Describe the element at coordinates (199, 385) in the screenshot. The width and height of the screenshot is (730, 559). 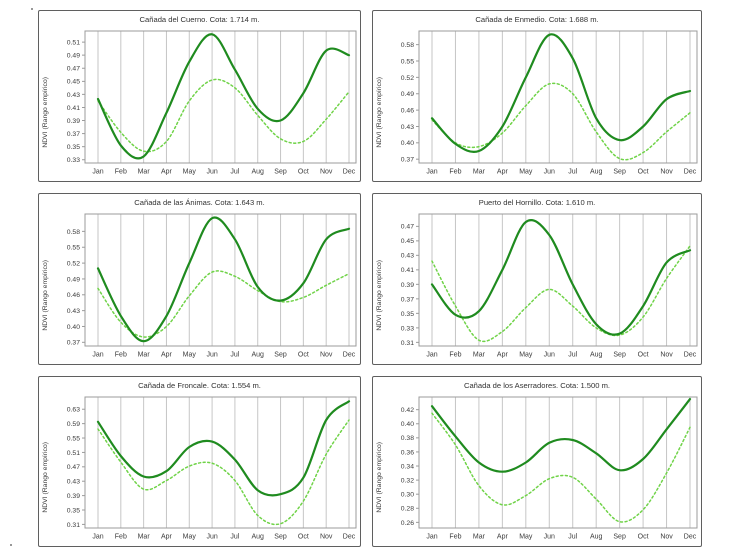
I see `chart-title: Cañada de Froncale. Cota: 1.554 m.` at that location.